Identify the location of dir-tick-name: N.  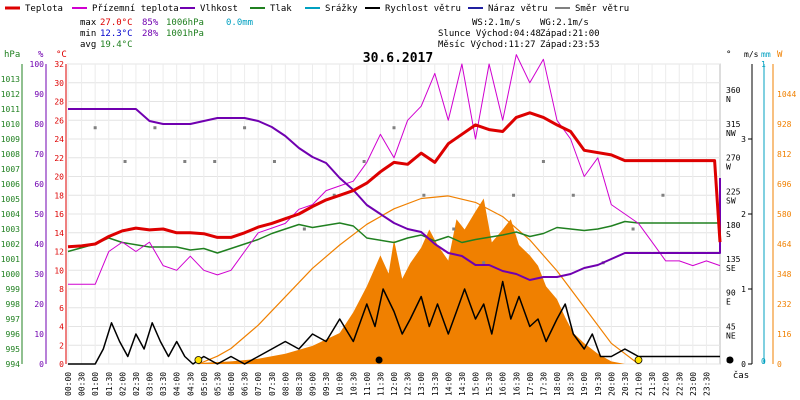
(728, 99).